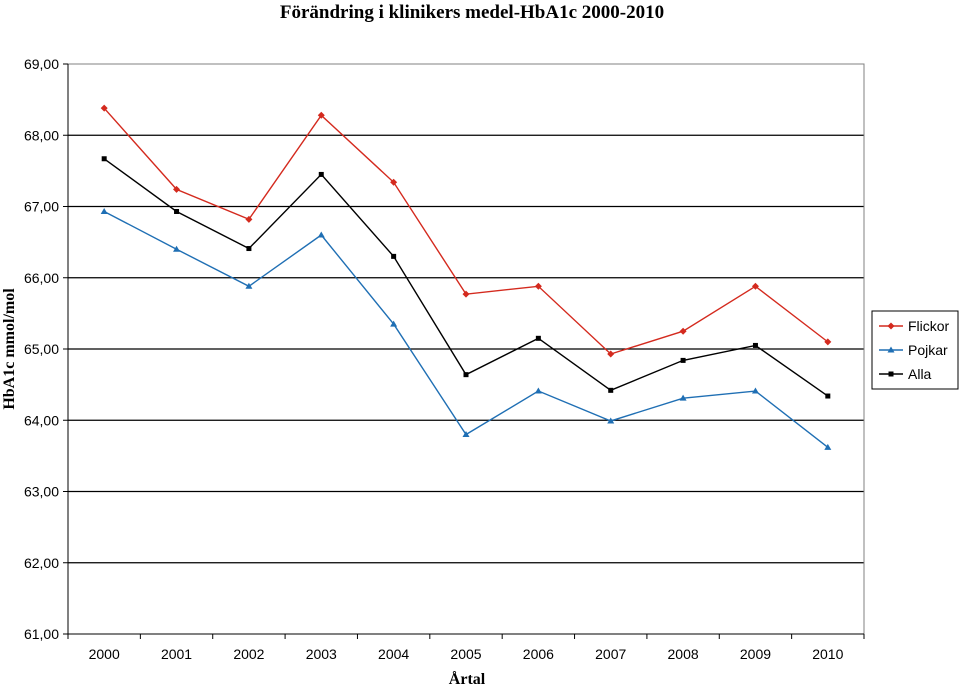 The image size is (960, 688). What do you see at coordinates (891, 326) in the screenshot?
I see `legend-marker-flickor` at bounding box center [891, 326].